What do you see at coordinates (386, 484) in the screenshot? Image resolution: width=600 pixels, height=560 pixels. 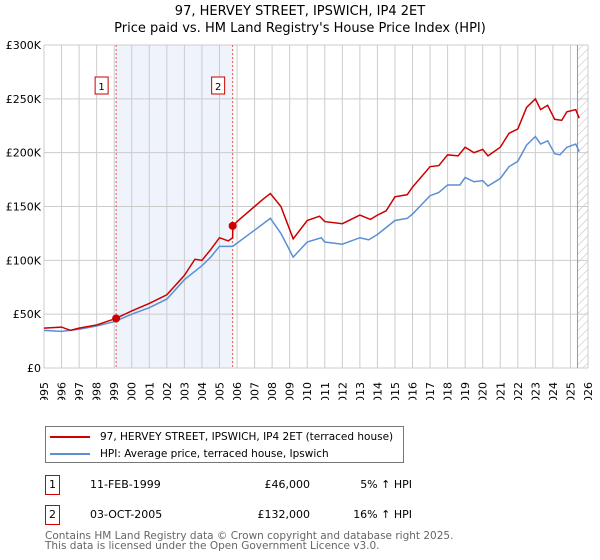 I see `transaction-hpi: 5% ↑ HPI` at bounding box center [386, 484].